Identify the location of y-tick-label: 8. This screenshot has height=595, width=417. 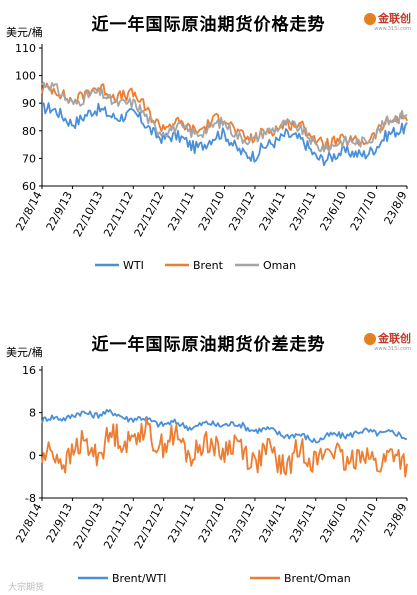
(32, 413).